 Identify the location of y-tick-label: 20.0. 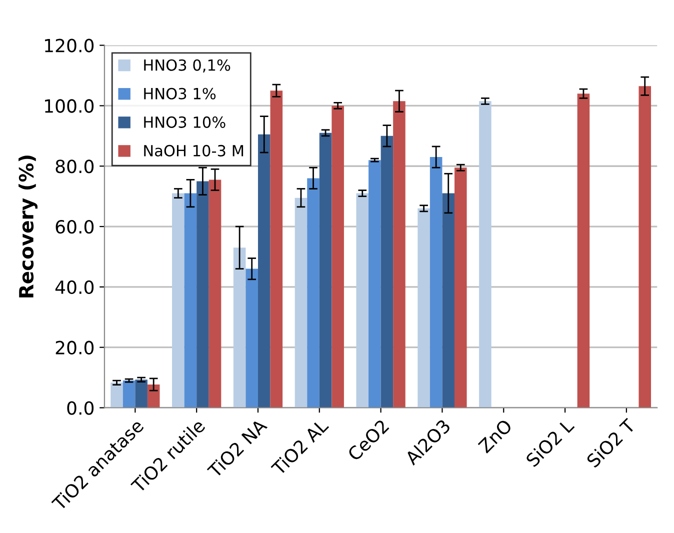
(75, 347).